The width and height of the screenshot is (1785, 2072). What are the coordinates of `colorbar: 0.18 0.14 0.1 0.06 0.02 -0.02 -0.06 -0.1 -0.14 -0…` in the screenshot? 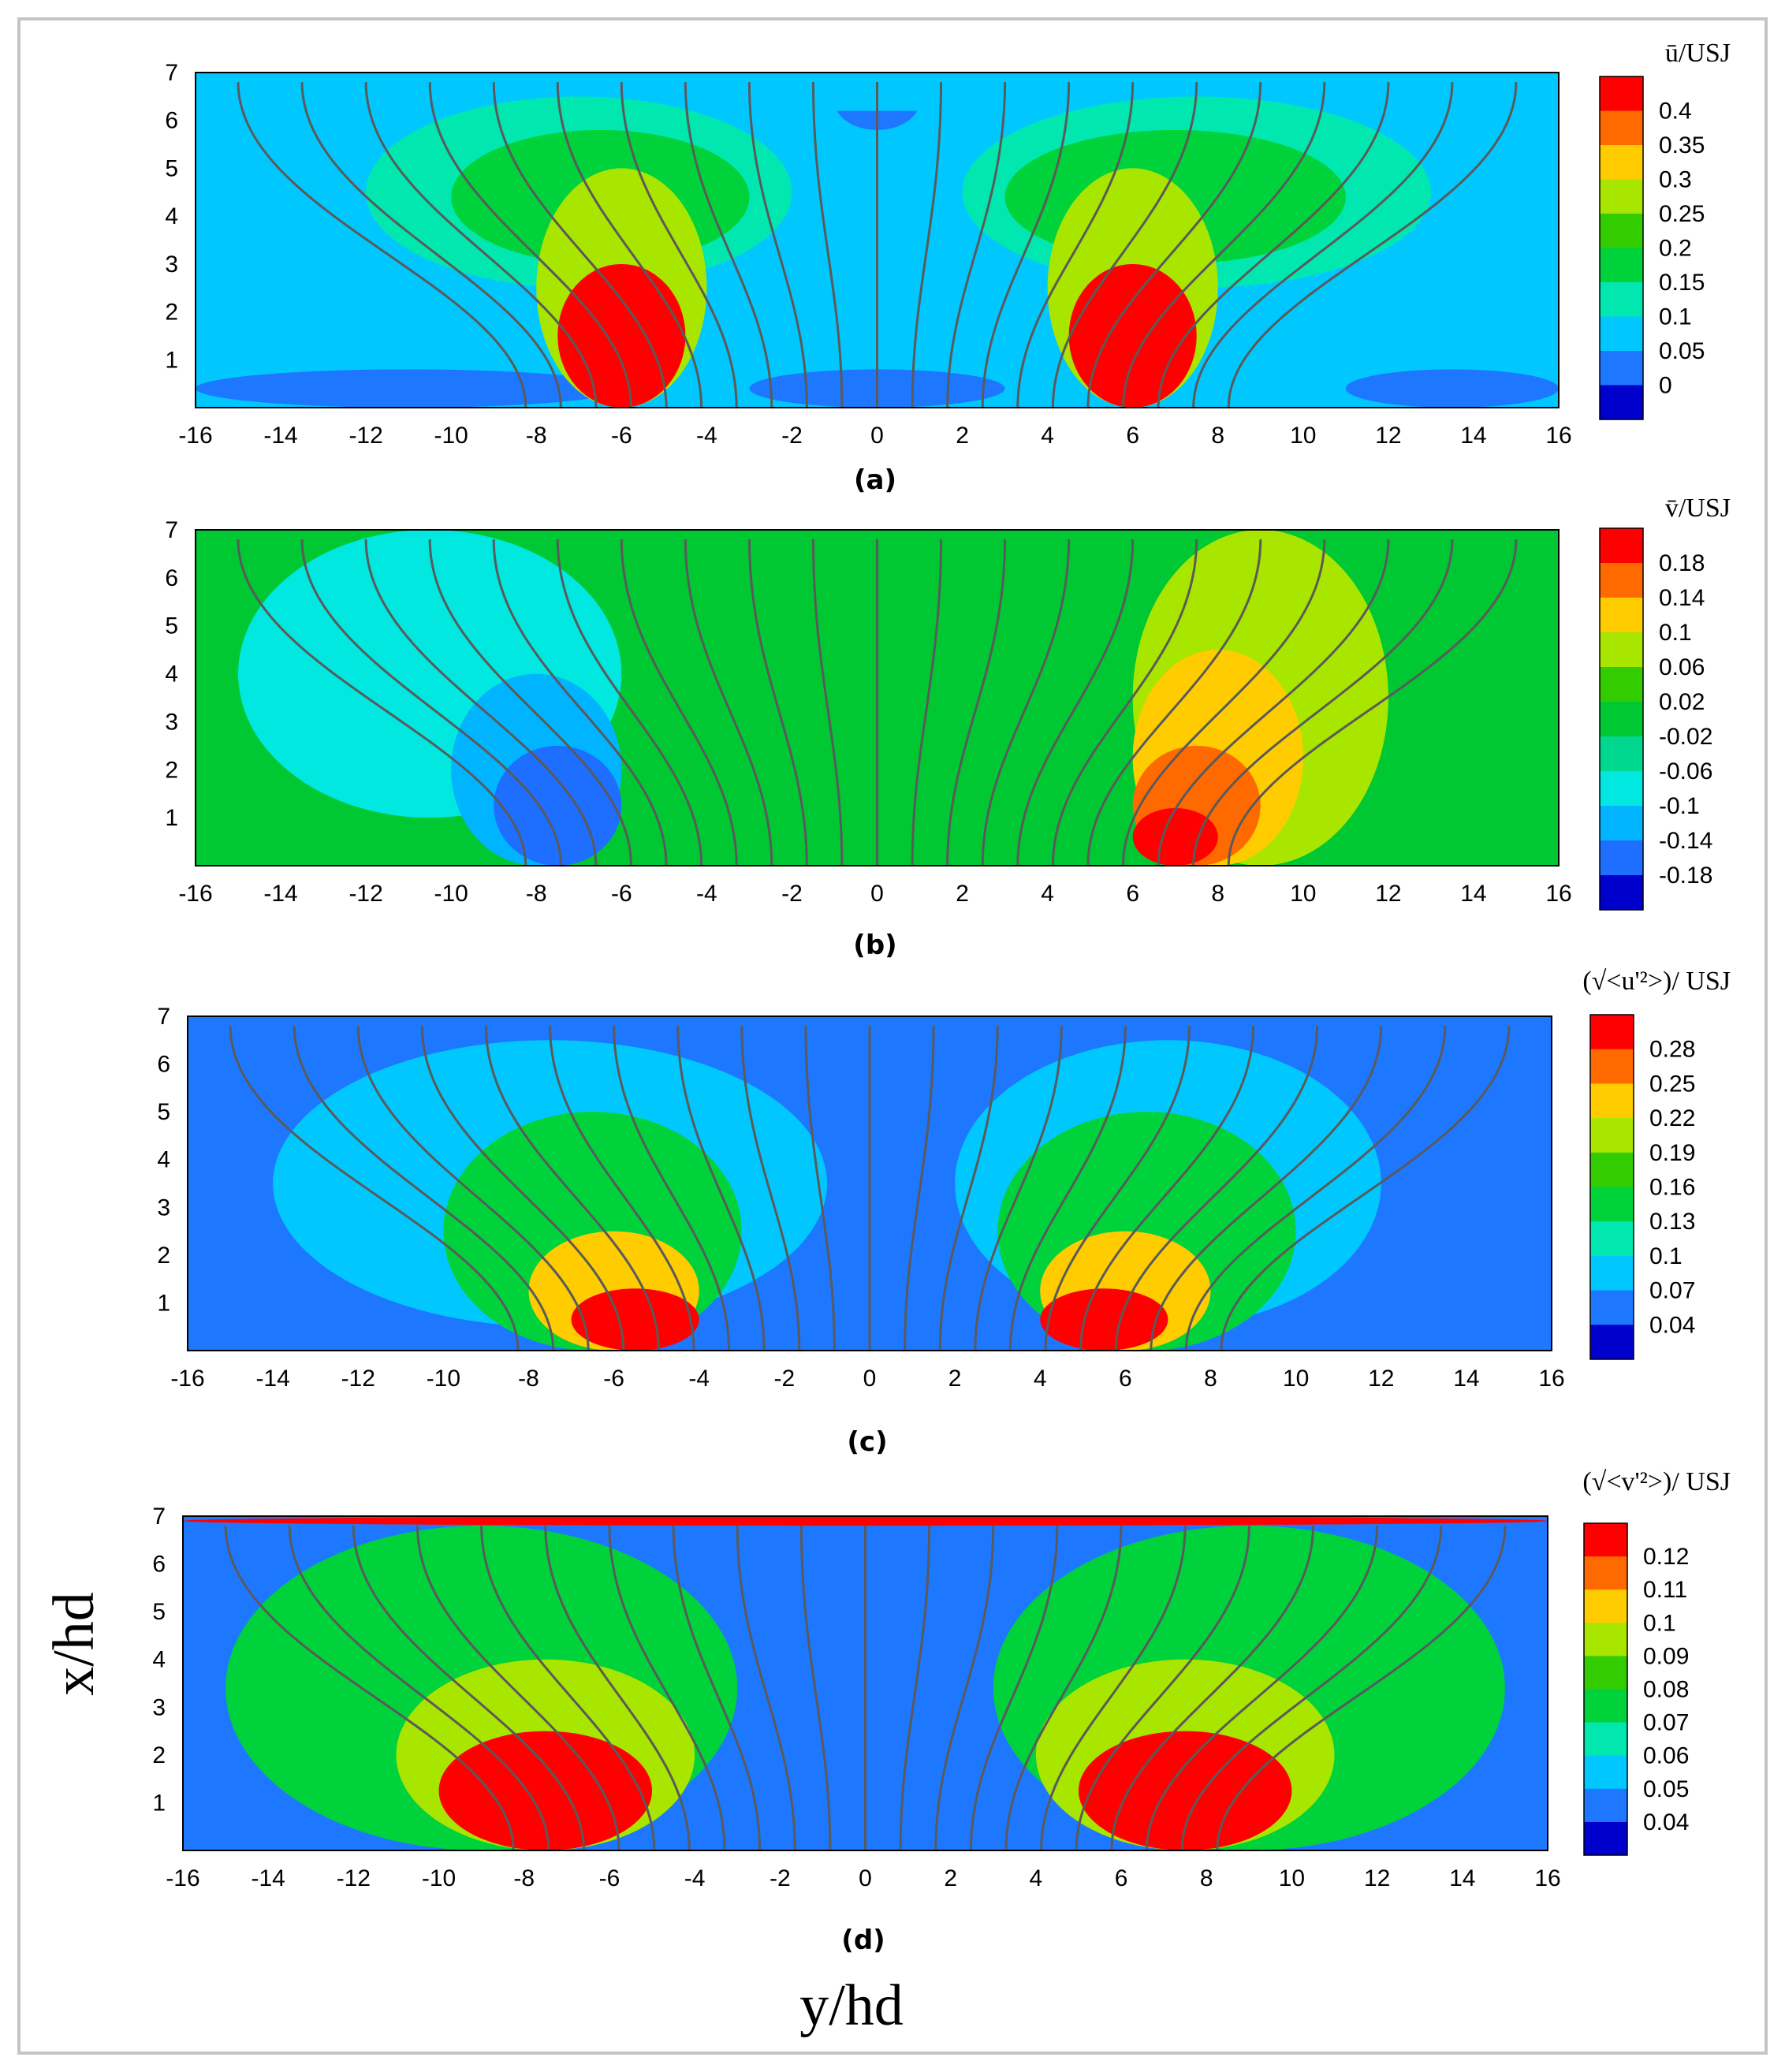 It's located at (1655, 719).